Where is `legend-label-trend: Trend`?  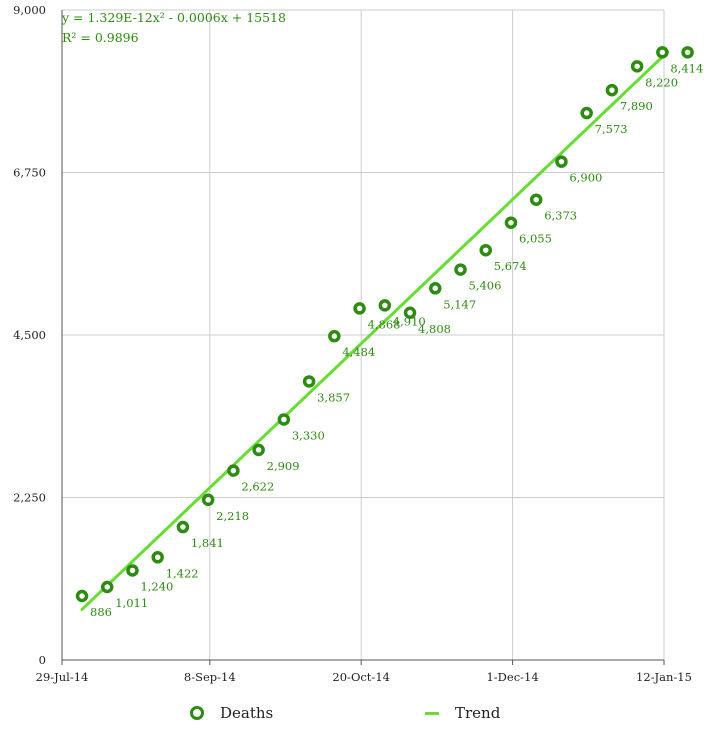 legend-label-trend: Trend is located at coordinates (478, 713).